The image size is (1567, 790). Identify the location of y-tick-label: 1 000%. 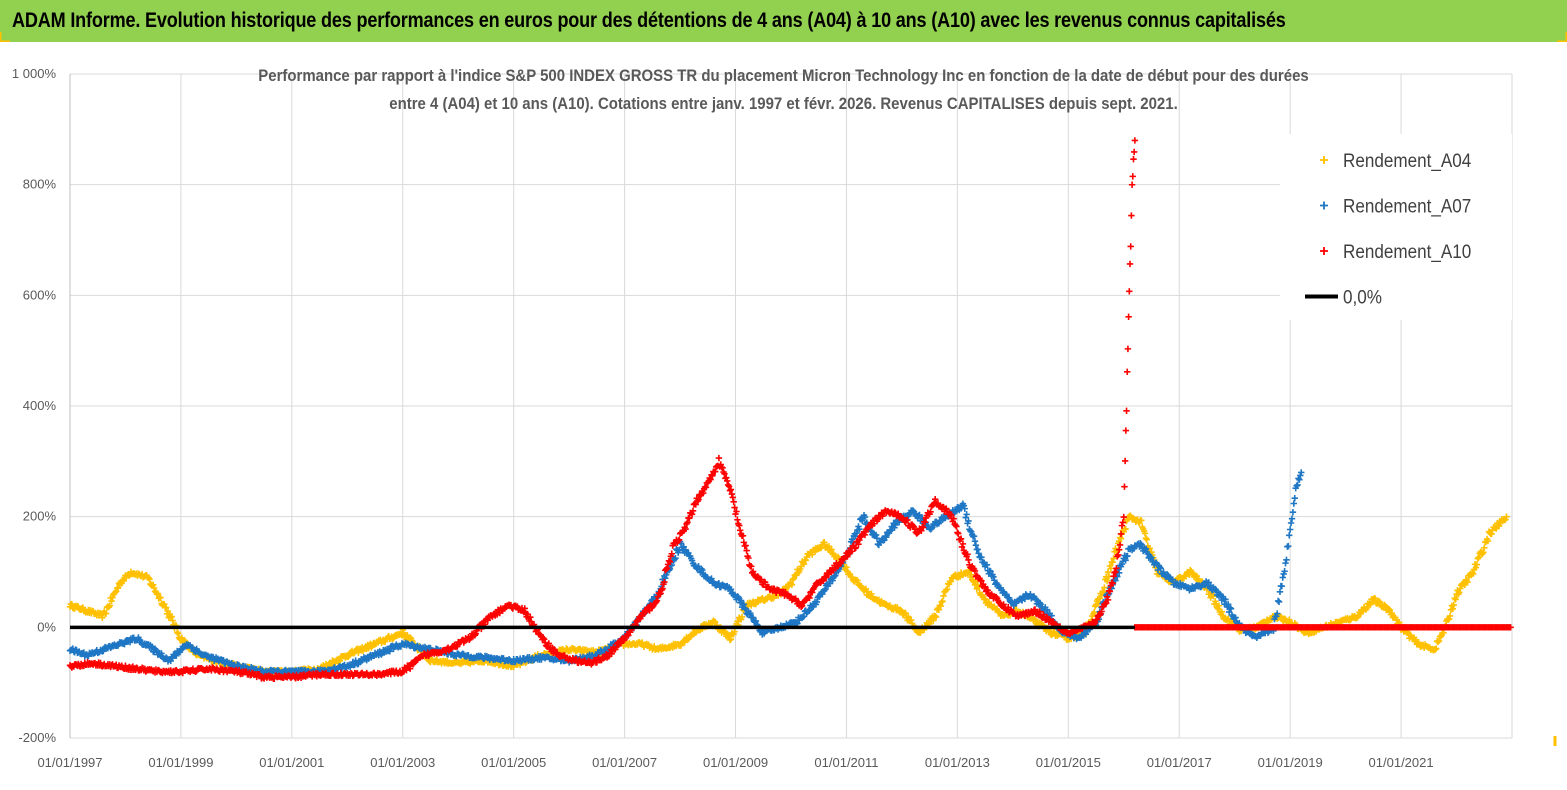
(34, 73).